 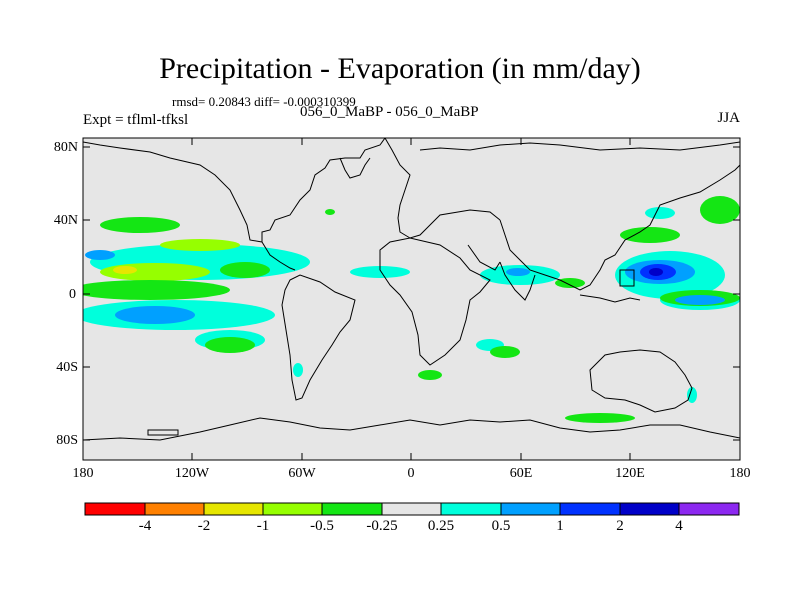 I want to click on experiment-label: Expt = tflml-tfksl, so click(x=136, y=120).